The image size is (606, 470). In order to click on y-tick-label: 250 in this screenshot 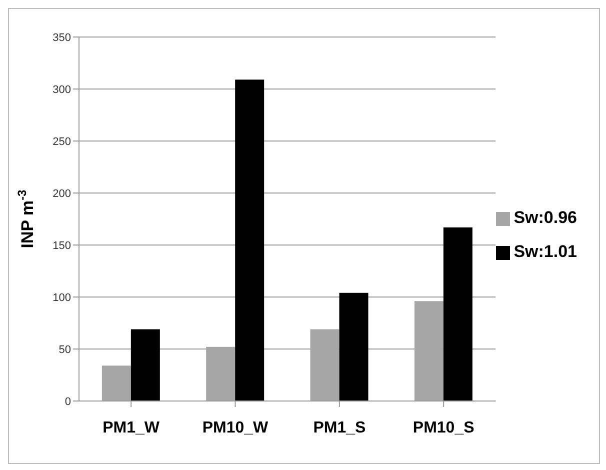, I will do `click(61, 142)`.